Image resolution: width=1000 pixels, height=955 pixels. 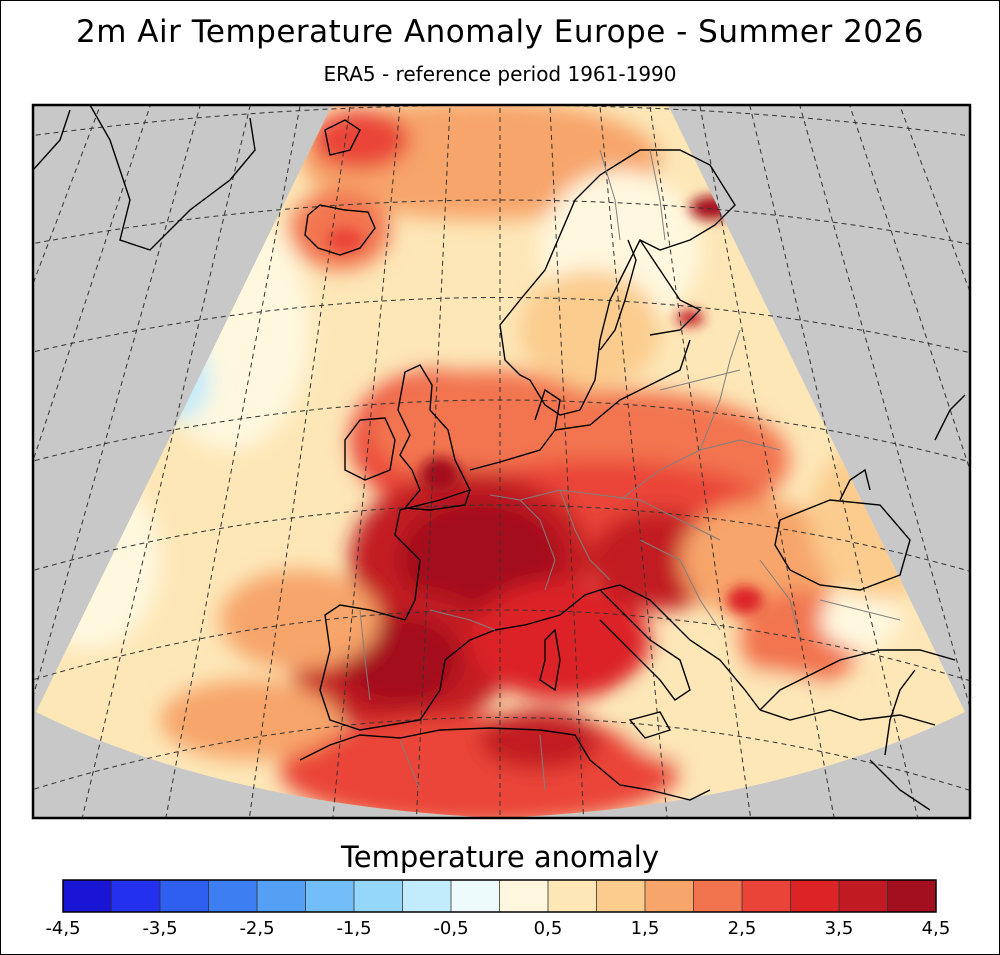 I want to click on colorbar-tick-label: 4,5, so click(x=936, y=928).